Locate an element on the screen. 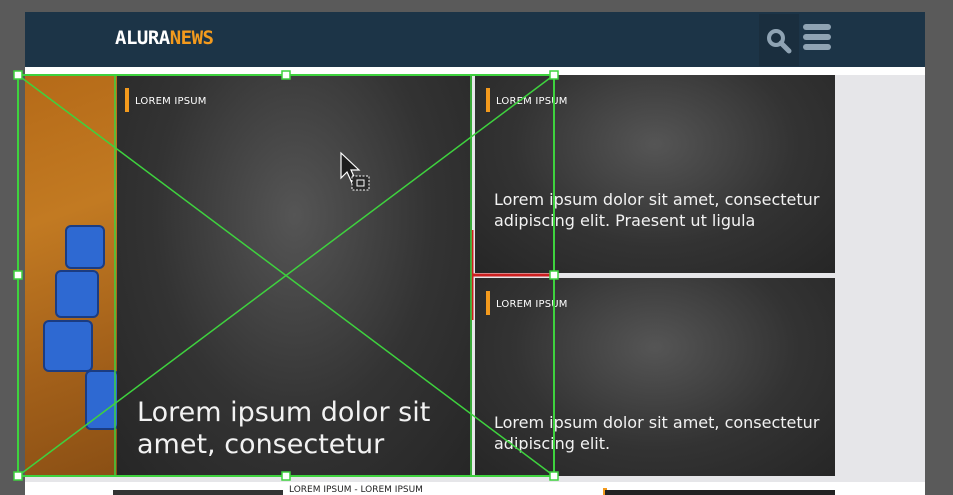  navbar-divider is located at coordinates (475, 71).